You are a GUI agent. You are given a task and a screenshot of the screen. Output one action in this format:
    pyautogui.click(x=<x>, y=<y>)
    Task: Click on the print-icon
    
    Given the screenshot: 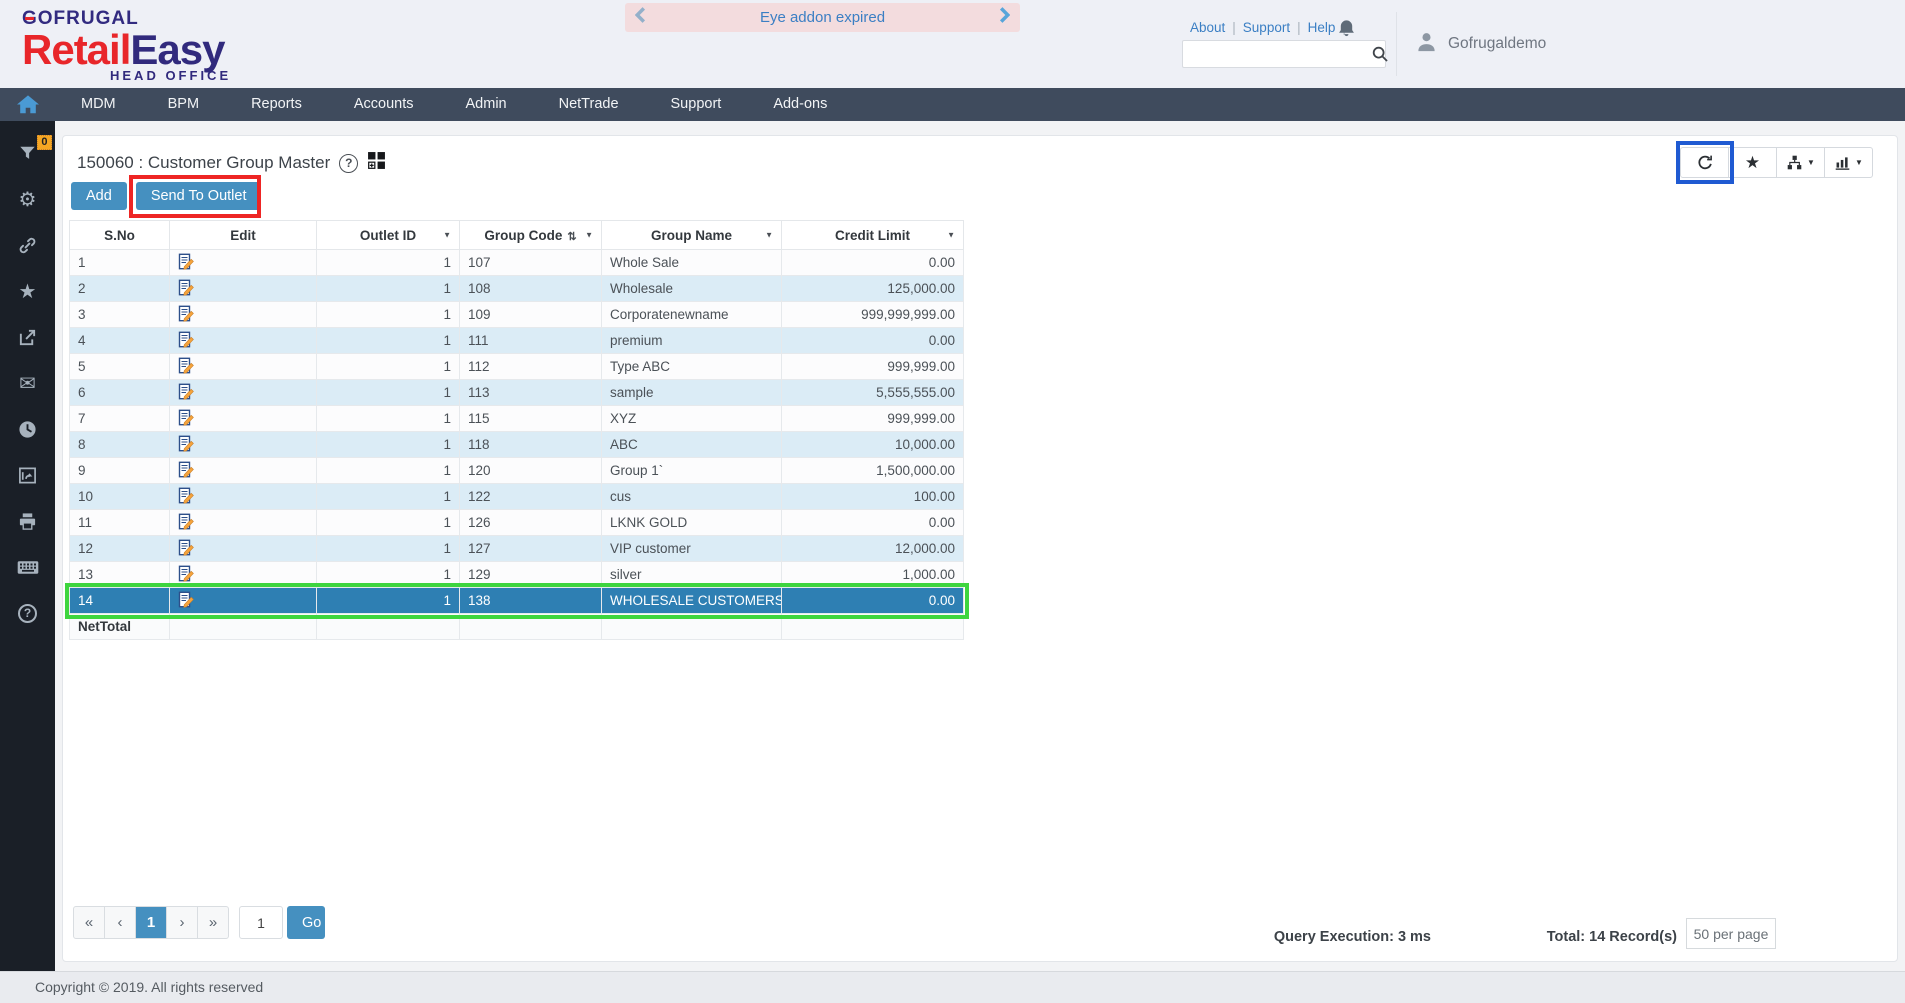 What is the action you would take?
    pyautogui.click(x=28, y=521)
    